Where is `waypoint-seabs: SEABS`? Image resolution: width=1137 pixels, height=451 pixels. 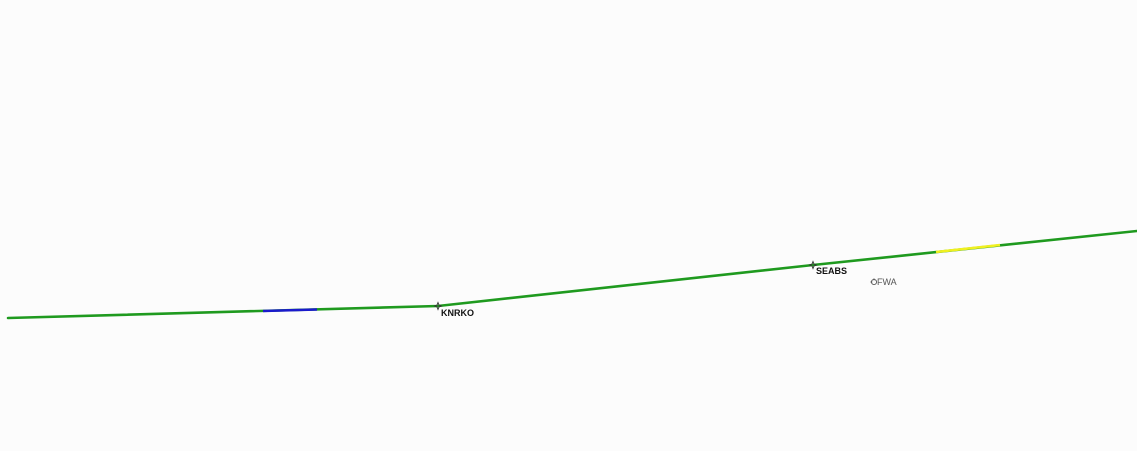 waypoint-seabs: SEABS is located at coordinates (828, 268).